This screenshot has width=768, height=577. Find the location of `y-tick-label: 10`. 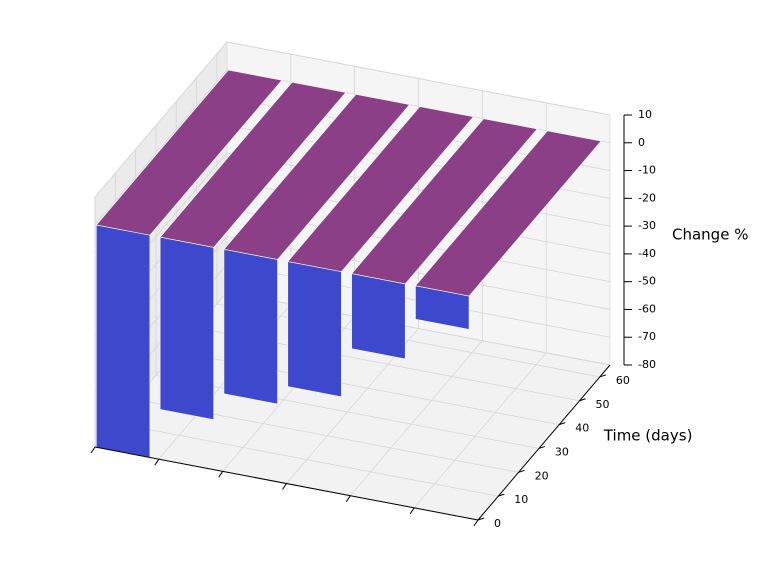

y-tick-label: 10 is located at coordinates (521, 499).